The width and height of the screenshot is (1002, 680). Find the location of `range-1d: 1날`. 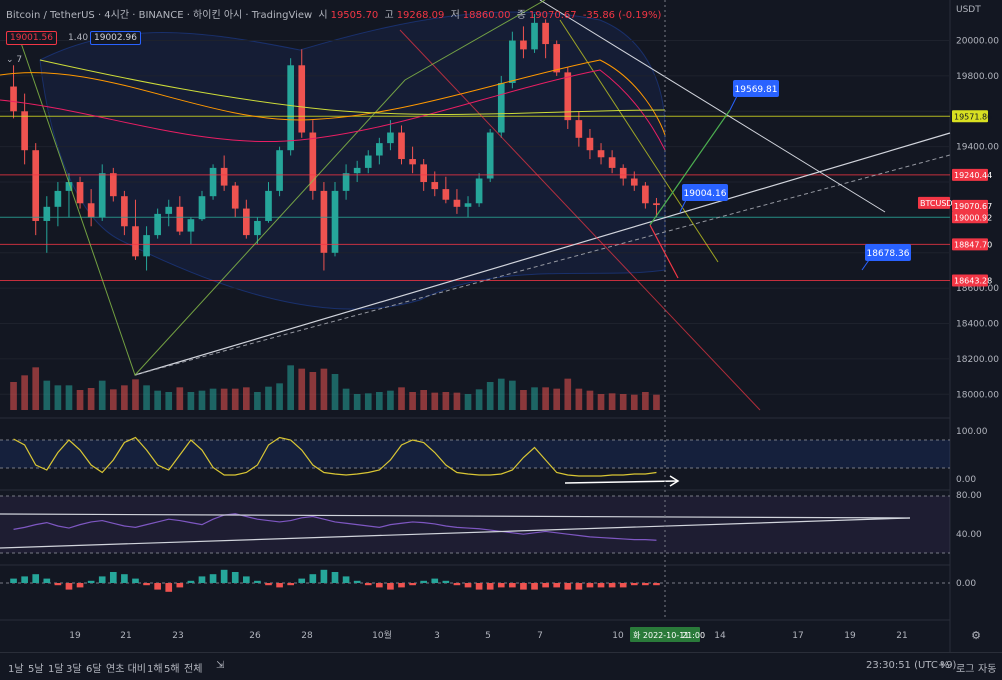

range-1d: 1날 is located at coordinates (16, 669).